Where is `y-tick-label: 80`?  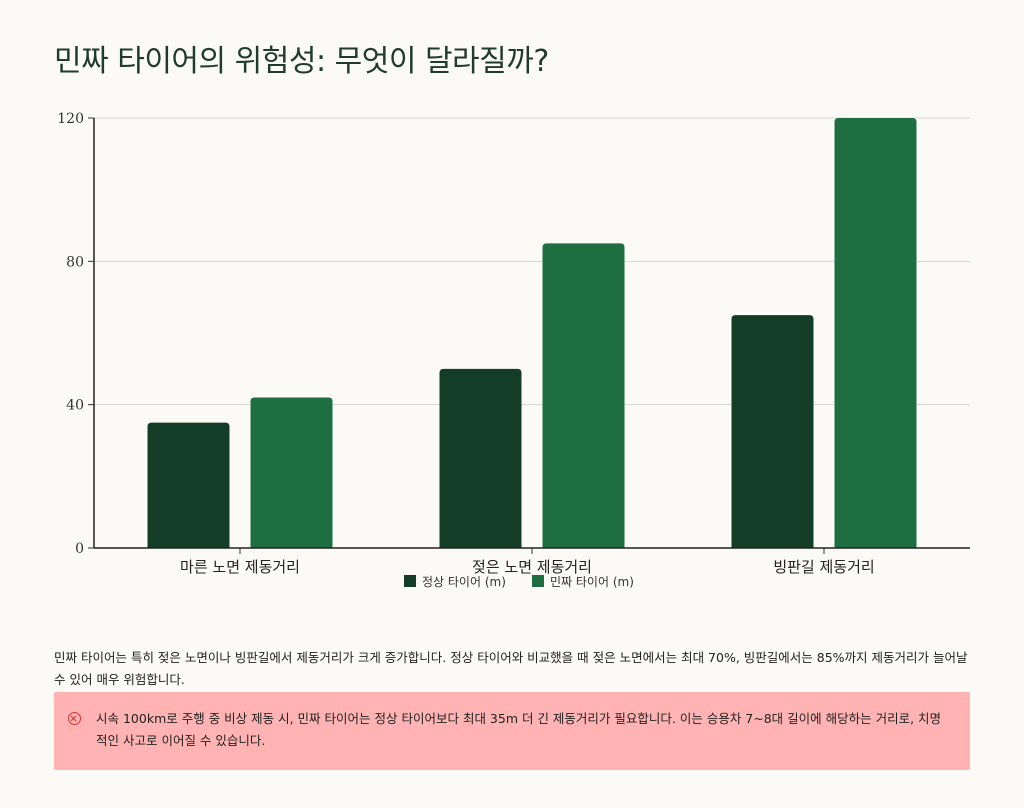 y-tick-label: 80 is located at coordinates (75, 262).